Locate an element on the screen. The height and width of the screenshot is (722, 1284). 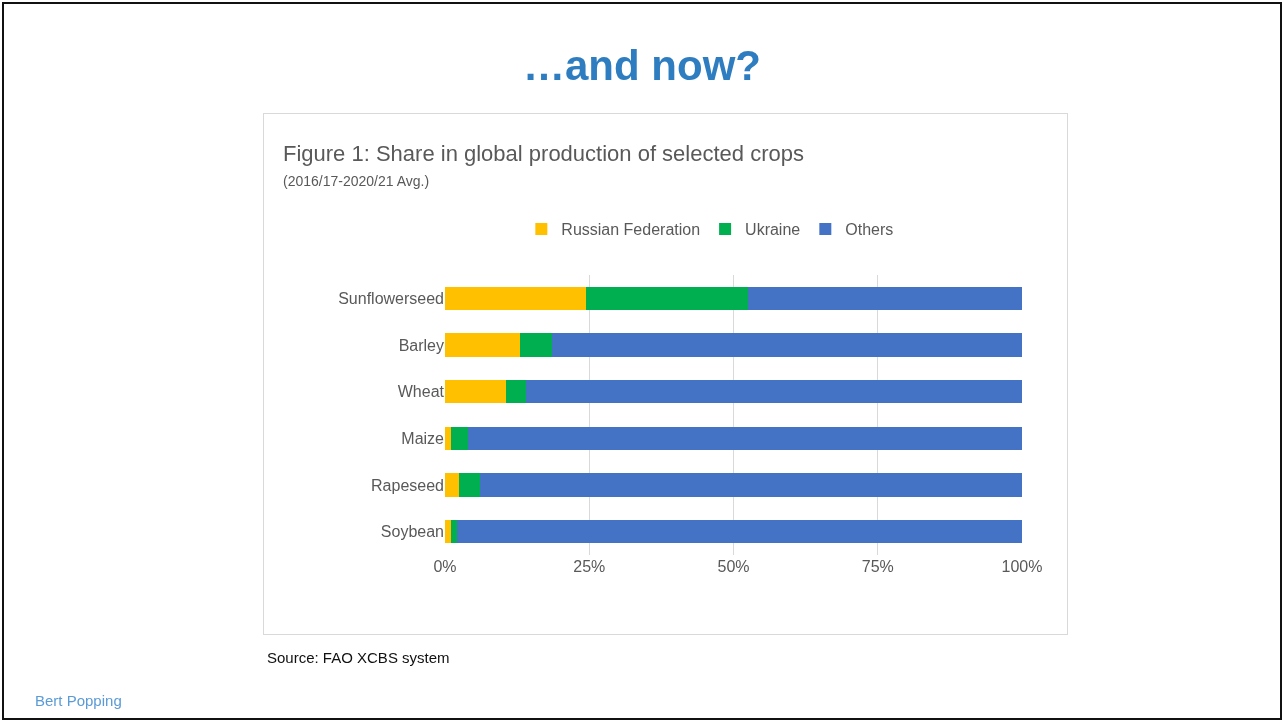
legend-label: Russian Federation is located at coordinates (631, 230).